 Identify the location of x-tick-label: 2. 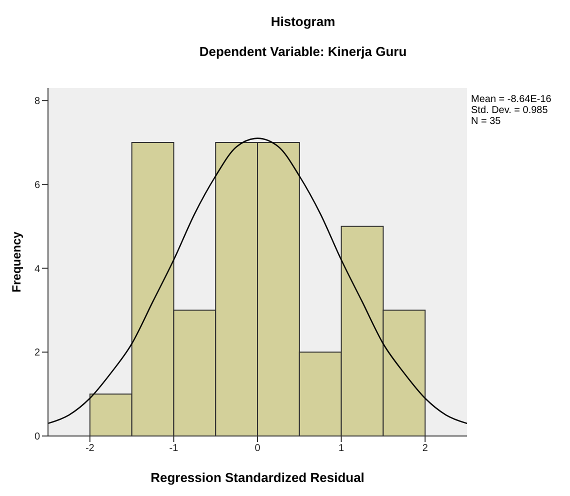
(425, 448).